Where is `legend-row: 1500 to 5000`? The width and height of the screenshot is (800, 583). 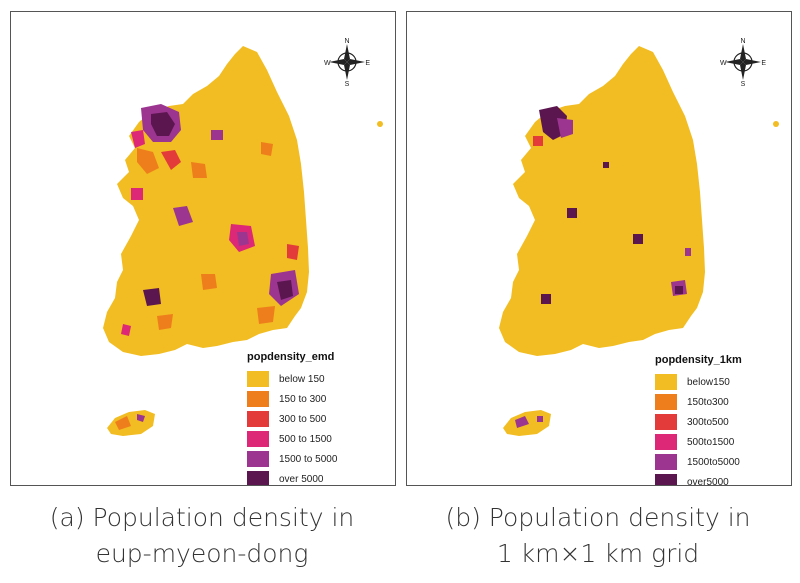 legend-row: 1500 to 5000 is located at coordinates (302, 459).